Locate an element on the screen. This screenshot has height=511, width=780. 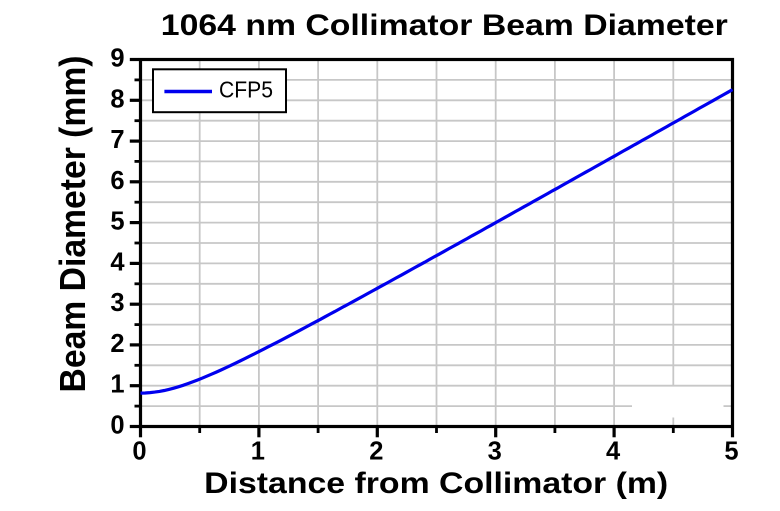
svg-text:1064 nm Collimator Beam Diamet: 1064 nm Collimator Beam Diameter is located at coordinates (444, 25).